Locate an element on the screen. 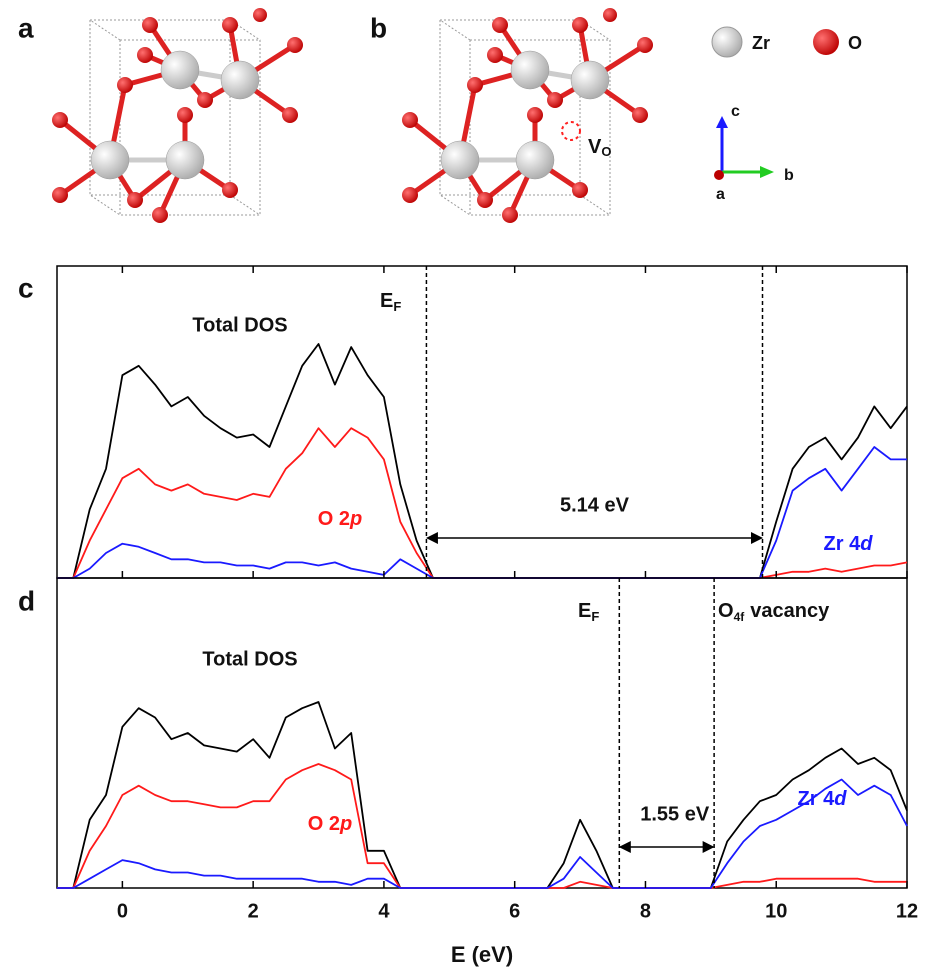 This screenshot has width=926, height=978. axis-label: b is located at coordinates (789, 175).